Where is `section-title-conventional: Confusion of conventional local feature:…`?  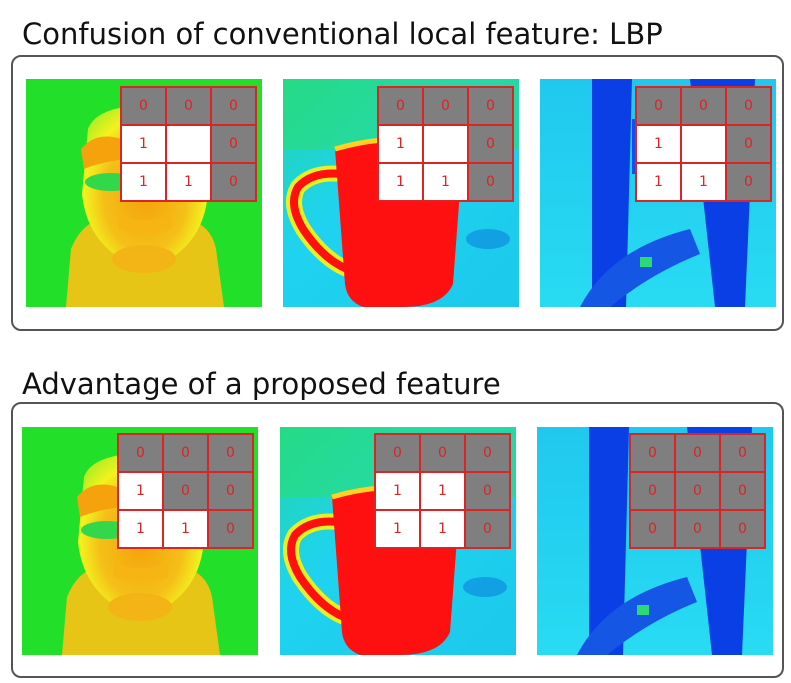
section-title-conventional: Confusion of conventional local feature:… is located at coordinates (342, 34).